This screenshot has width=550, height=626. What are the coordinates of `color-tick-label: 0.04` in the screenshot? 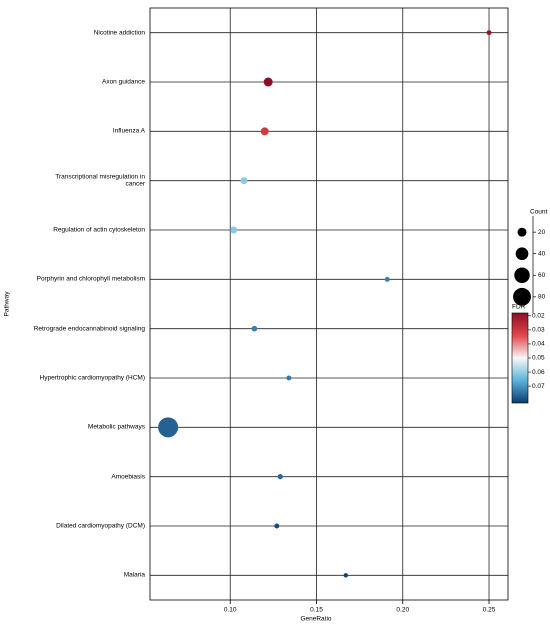 It's located at (538, 344).